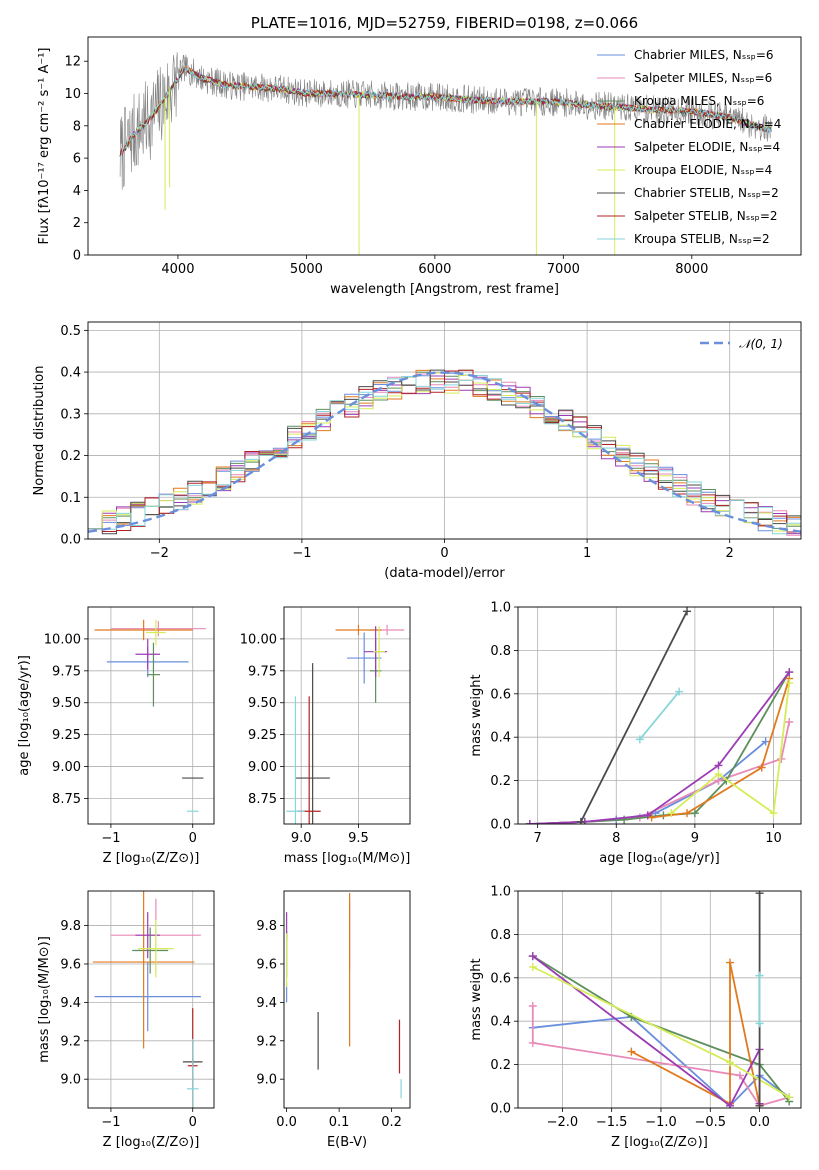 This screenshot has width=819, height=1170. I want to click on y-tick-label: 9.4, so click(266, 1003).